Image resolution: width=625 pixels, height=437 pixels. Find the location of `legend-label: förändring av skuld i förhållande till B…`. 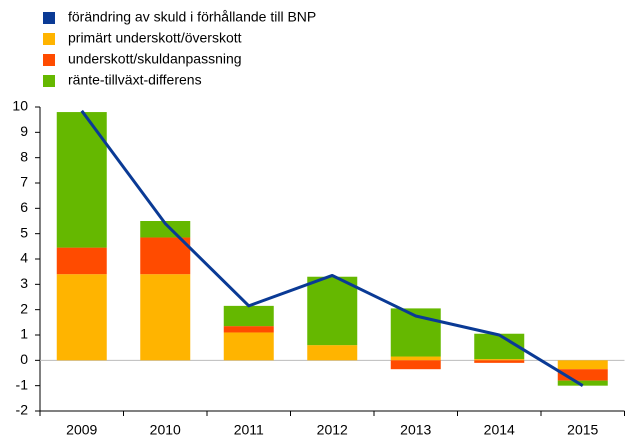

legend-label: förändring av skuld i förhållande till B… is located at coordinates (192, 17).